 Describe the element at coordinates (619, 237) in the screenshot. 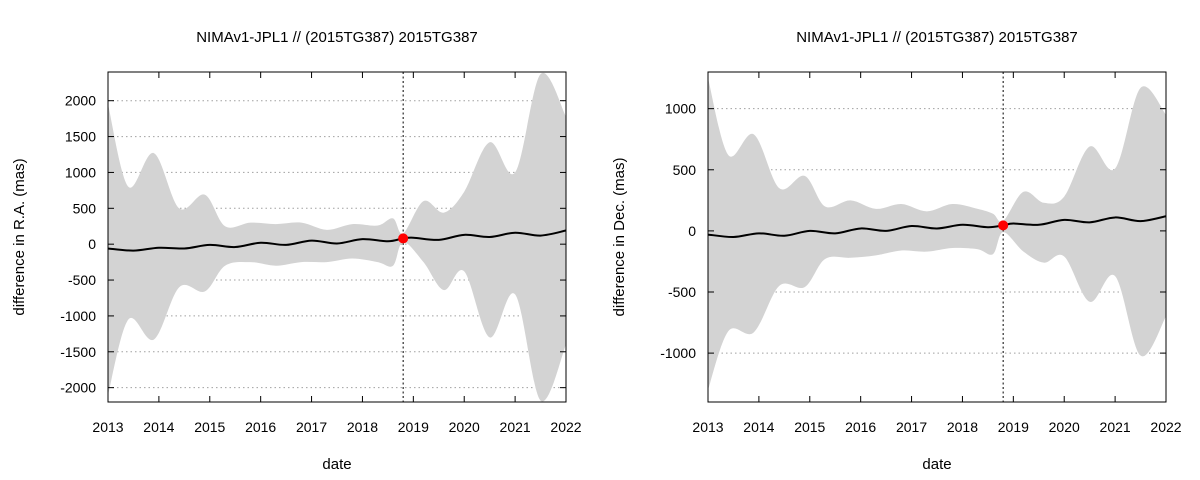

I see `y-axis-label: difference in Dec. (mas)` at that location.